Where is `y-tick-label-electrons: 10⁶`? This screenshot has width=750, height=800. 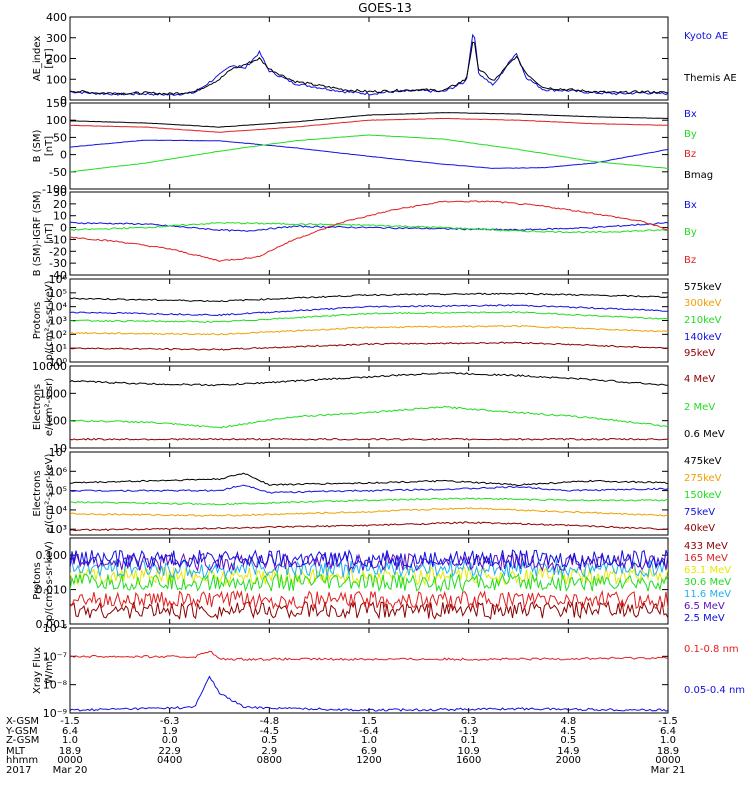
y-tick-label-electrons: 10⁶ is located at coordinates (58, 471).